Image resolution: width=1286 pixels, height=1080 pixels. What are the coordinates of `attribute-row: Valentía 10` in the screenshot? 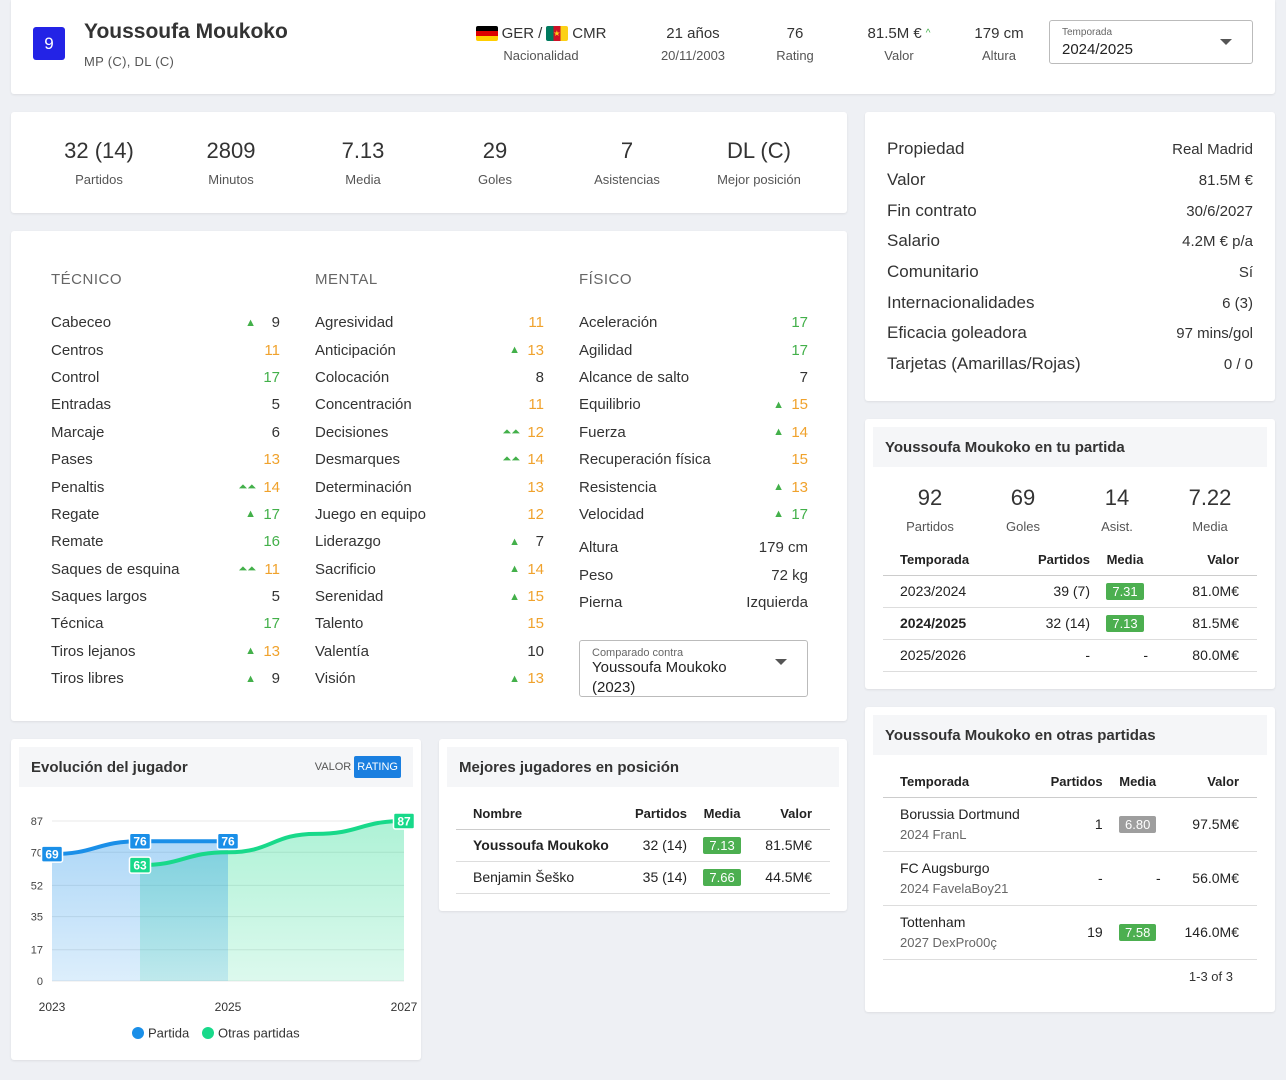 It's located at (429, 651).